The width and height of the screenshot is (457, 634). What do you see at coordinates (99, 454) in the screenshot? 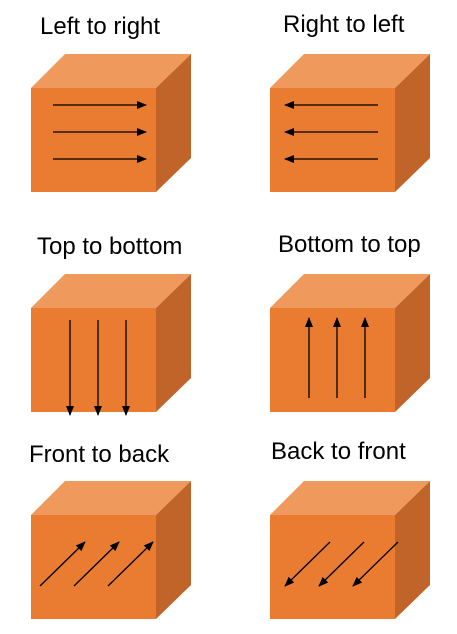
I see `panel-label-front-to-back: Front to back` at bounding box center [99, 454].